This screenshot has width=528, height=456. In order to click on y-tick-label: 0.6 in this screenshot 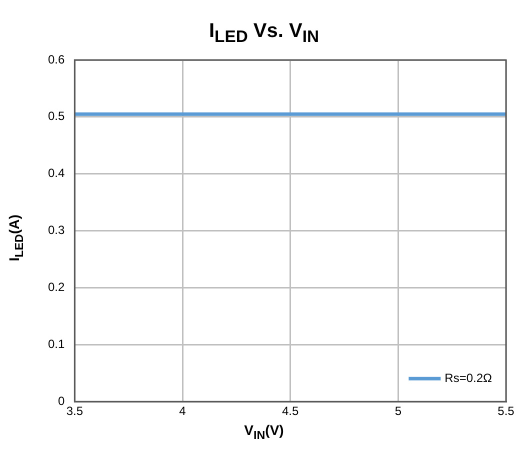, I will do `click(56, 59)`.